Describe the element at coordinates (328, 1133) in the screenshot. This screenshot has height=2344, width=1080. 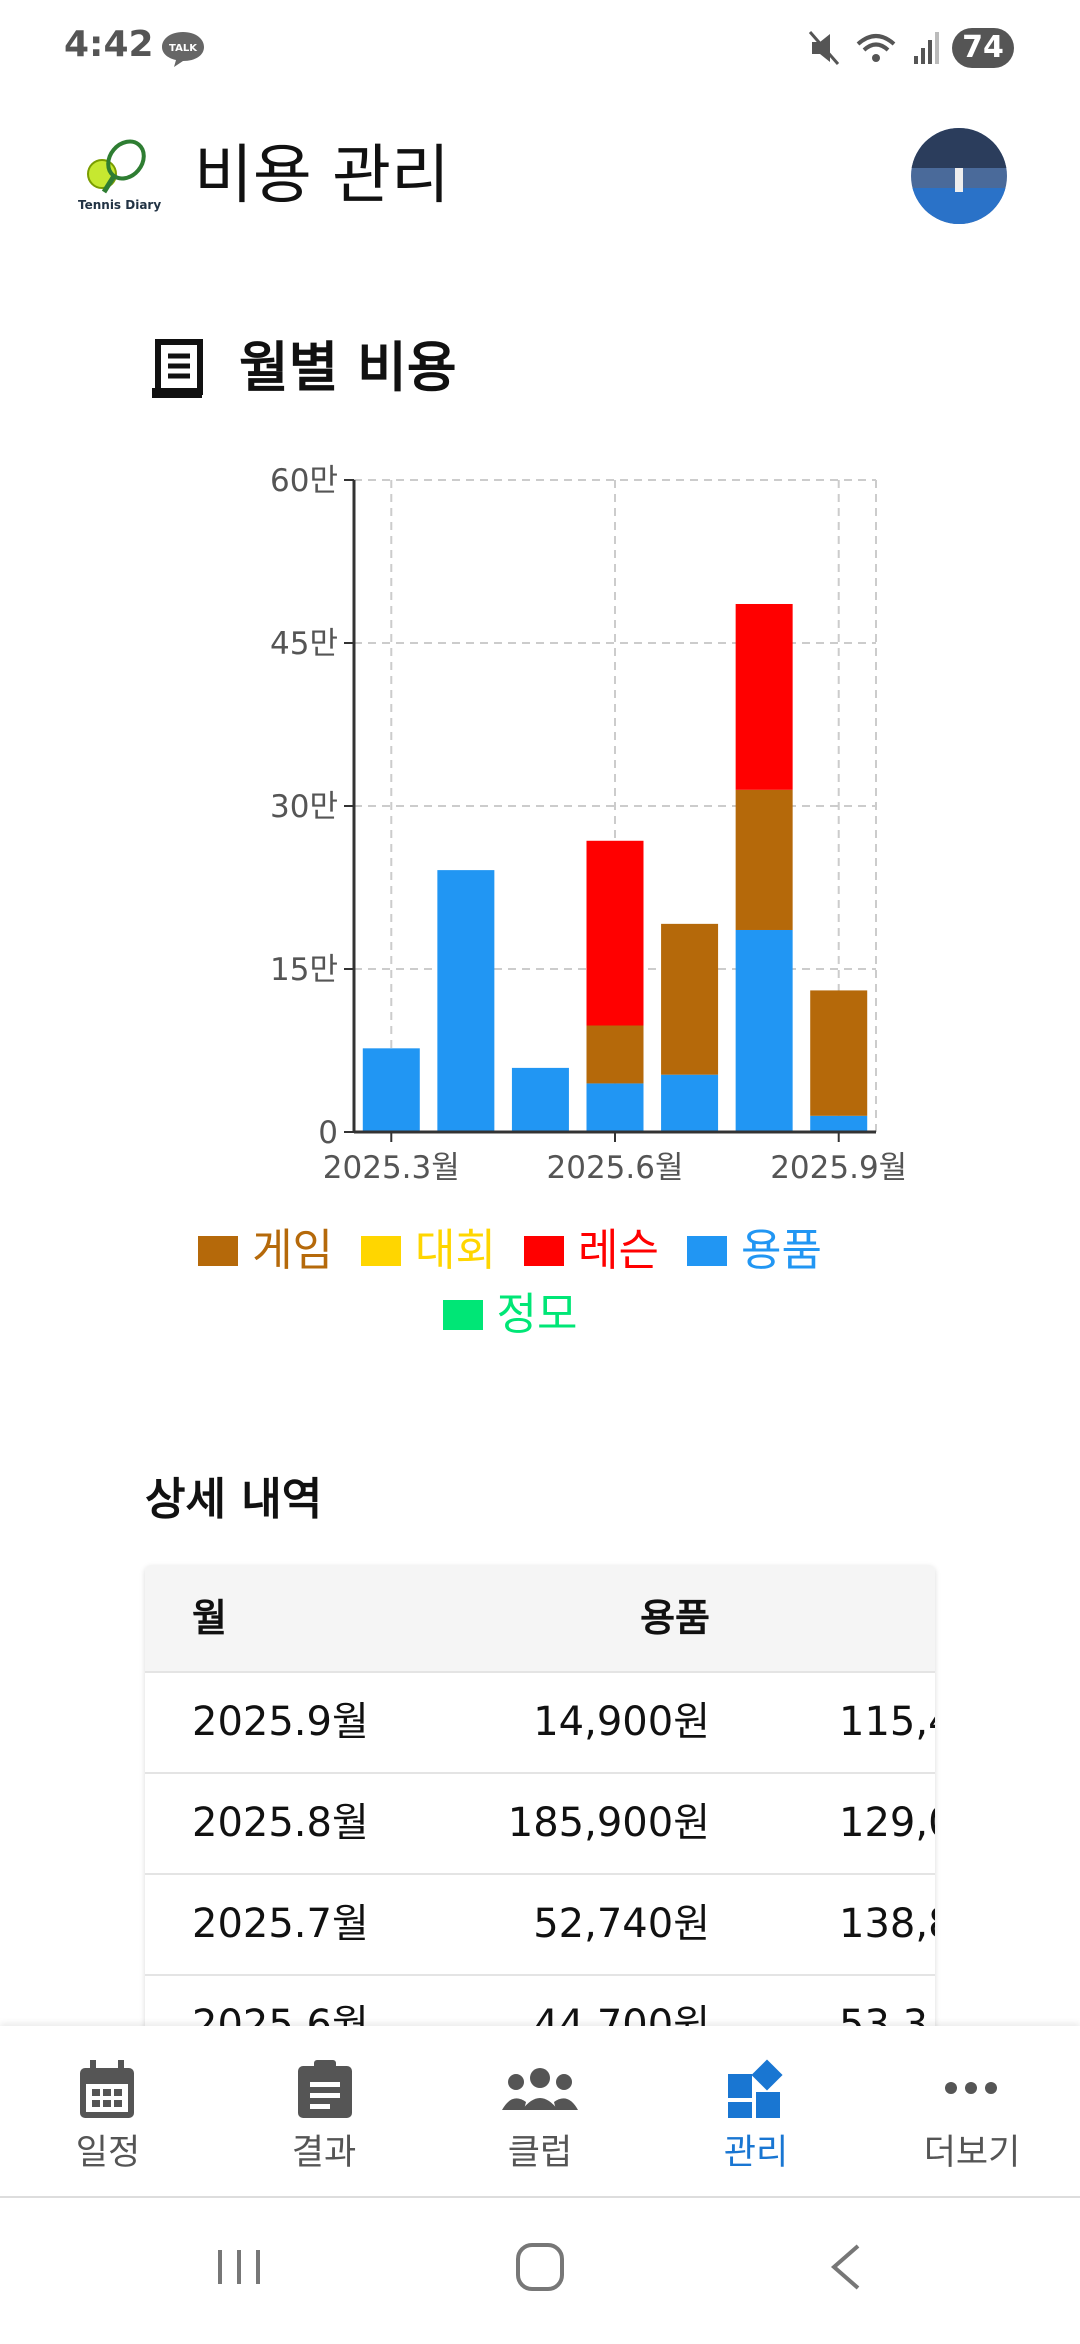
I see `y-tick-label: 0` at that location.